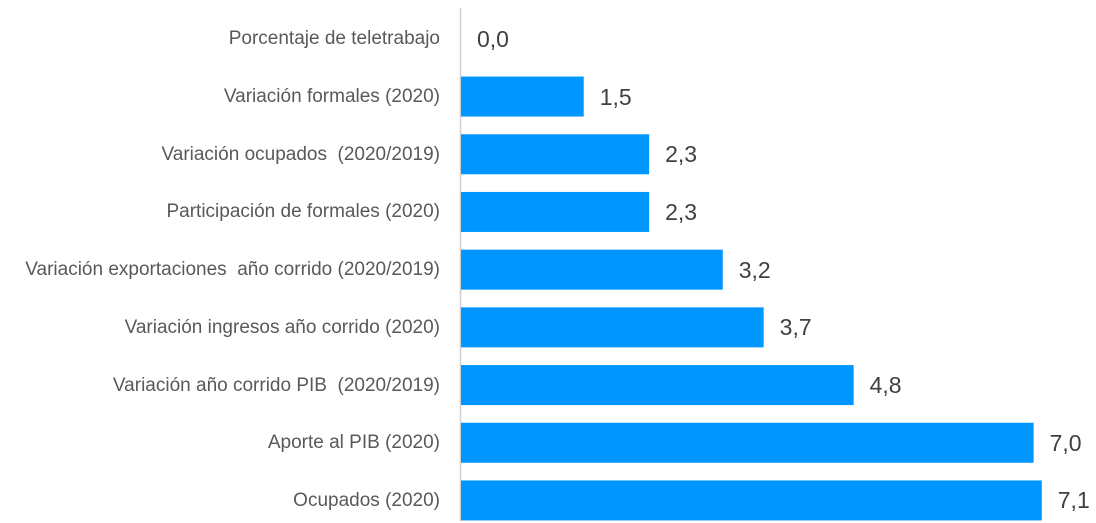  Describe the element at coordinates (276, 385) in the screenshot. I see `category-label: Variación año corrido PIB (2020/2019)` at that location.